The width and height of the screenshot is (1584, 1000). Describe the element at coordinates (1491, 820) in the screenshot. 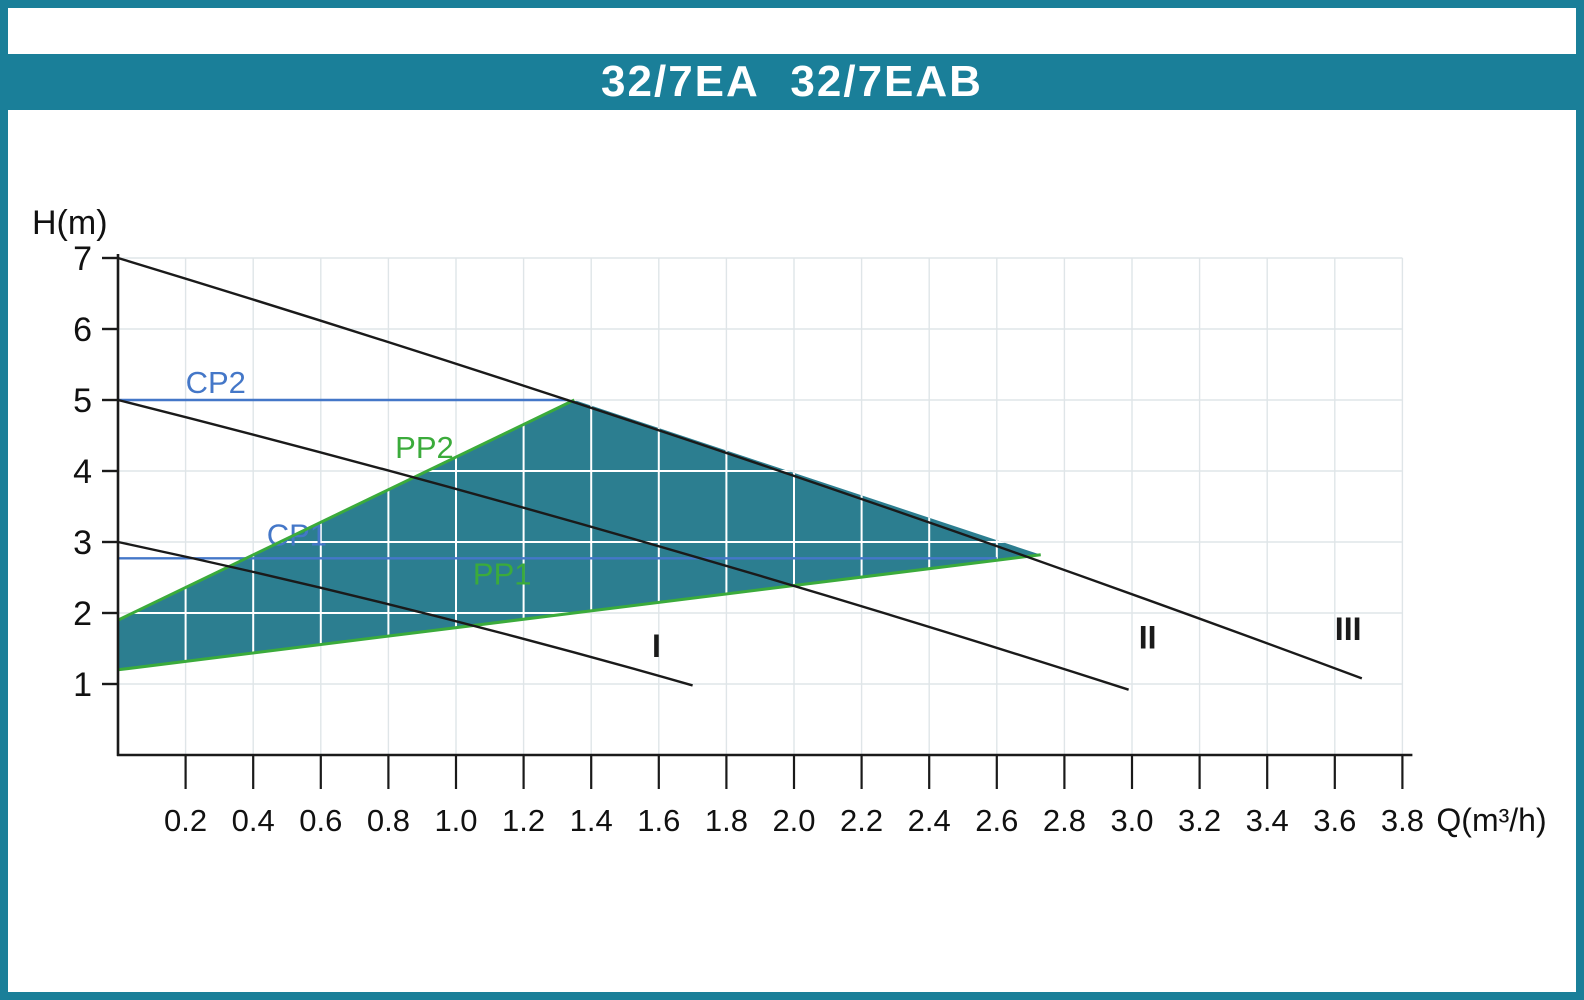

I see `x-axis-title: Q(m³/h)` at that location.